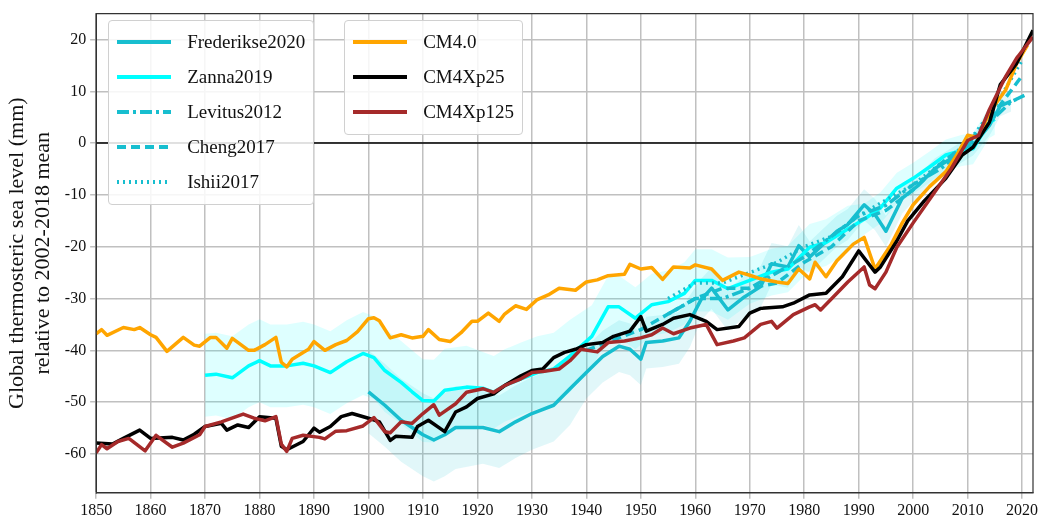 This screenshot has height=522, width=1051. I want to click on legend-label: CM4Xp125, so click(468, 112).